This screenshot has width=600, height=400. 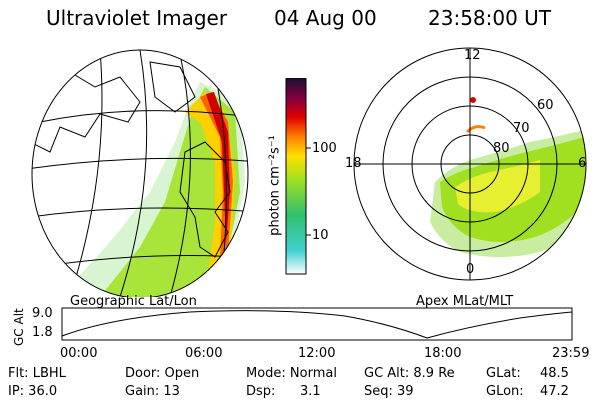 I want to click on mlat-label-80: 80, so click(x=501, y=148).